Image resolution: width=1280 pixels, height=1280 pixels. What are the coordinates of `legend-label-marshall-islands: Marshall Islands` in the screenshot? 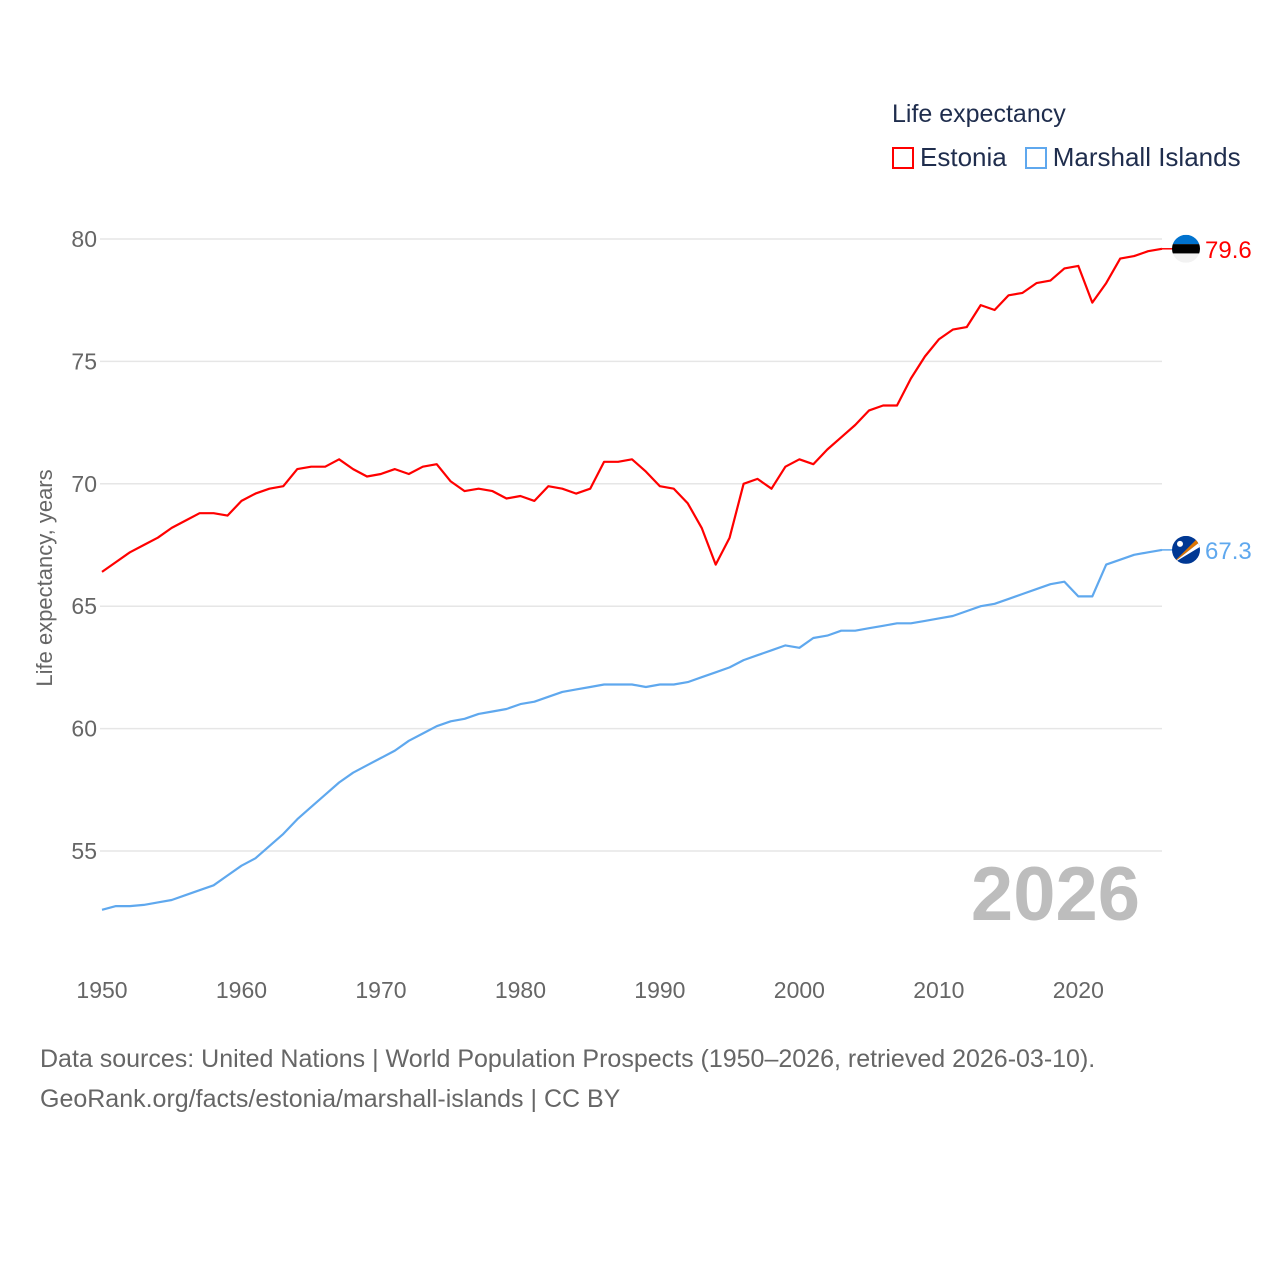 It's located at (1146, 157).